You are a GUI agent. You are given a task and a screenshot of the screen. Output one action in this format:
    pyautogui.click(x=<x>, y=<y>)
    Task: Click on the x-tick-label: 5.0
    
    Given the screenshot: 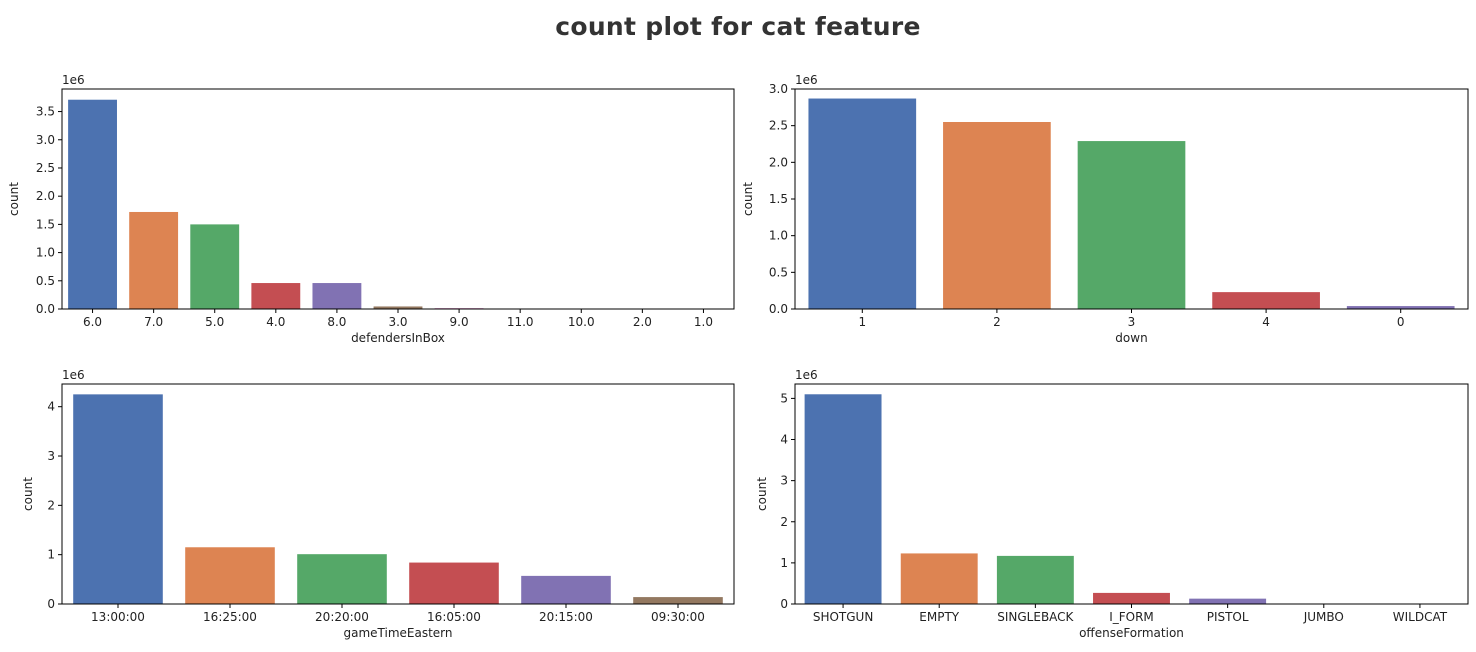 What is the action you would take?
    pyautogui.click(x=214, y=322)
    